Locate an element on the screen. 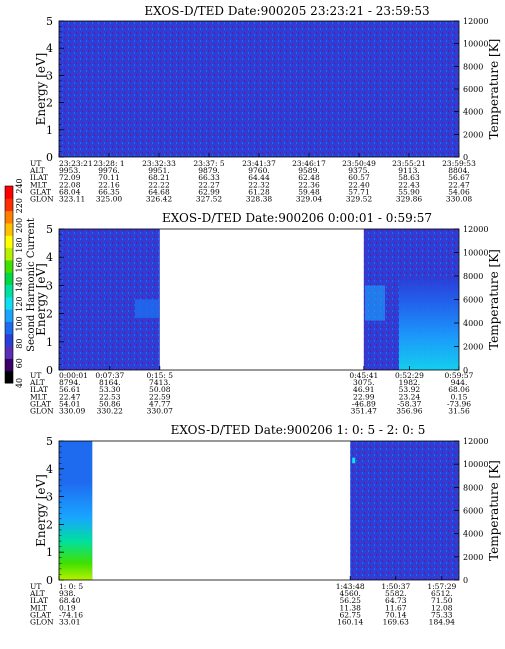 Image resolution: width=505 pixels, height=649 pixels. colorbar-label: Second Harmonic Current is located at coordinates (31, 285).